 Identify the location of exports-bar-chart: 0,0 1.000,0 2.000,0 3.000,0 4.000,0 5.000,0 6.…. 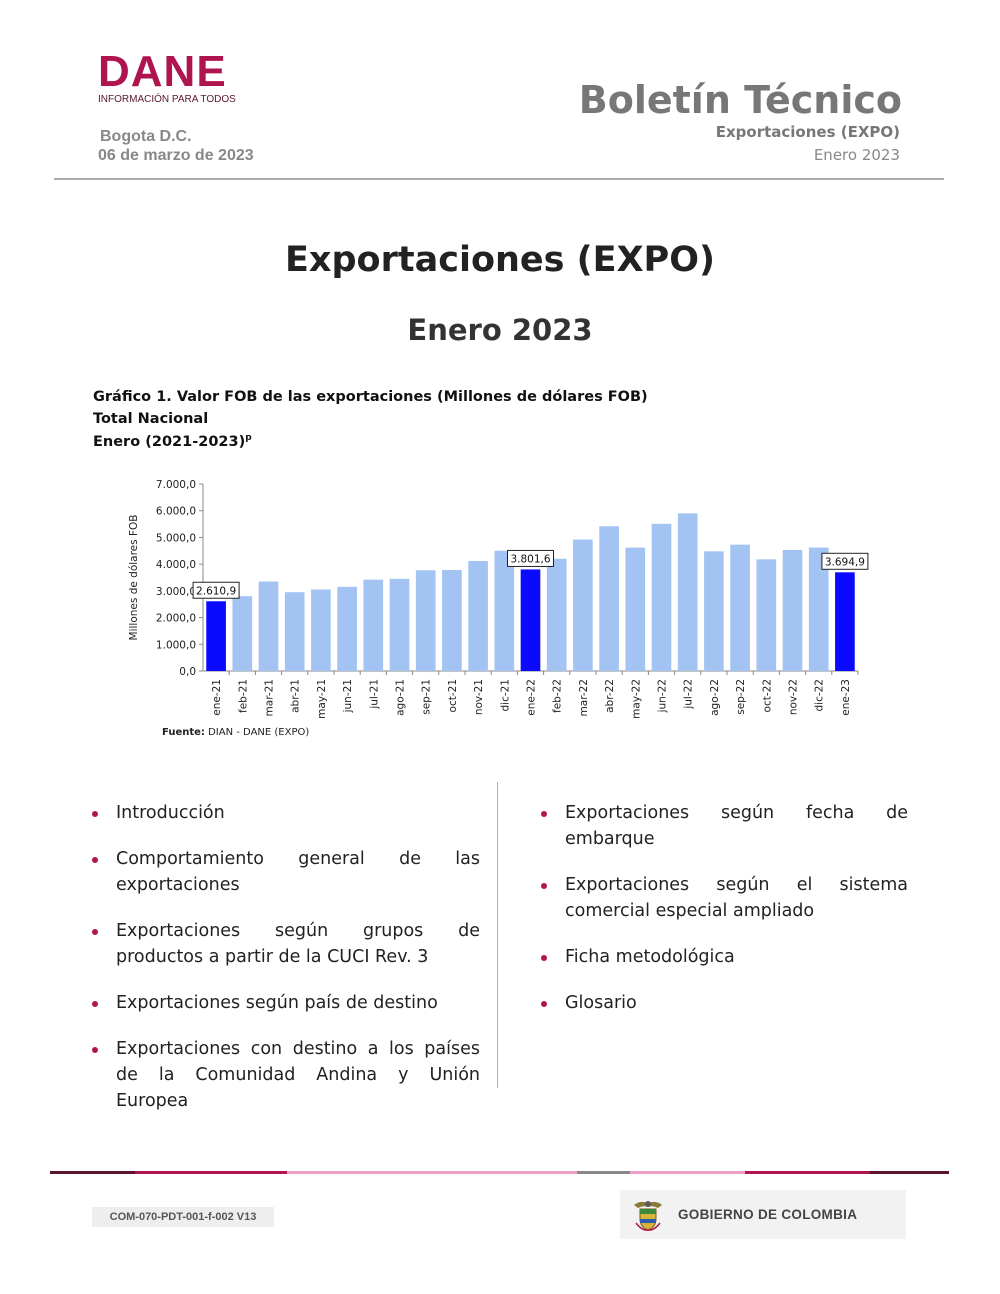
(498, 599).